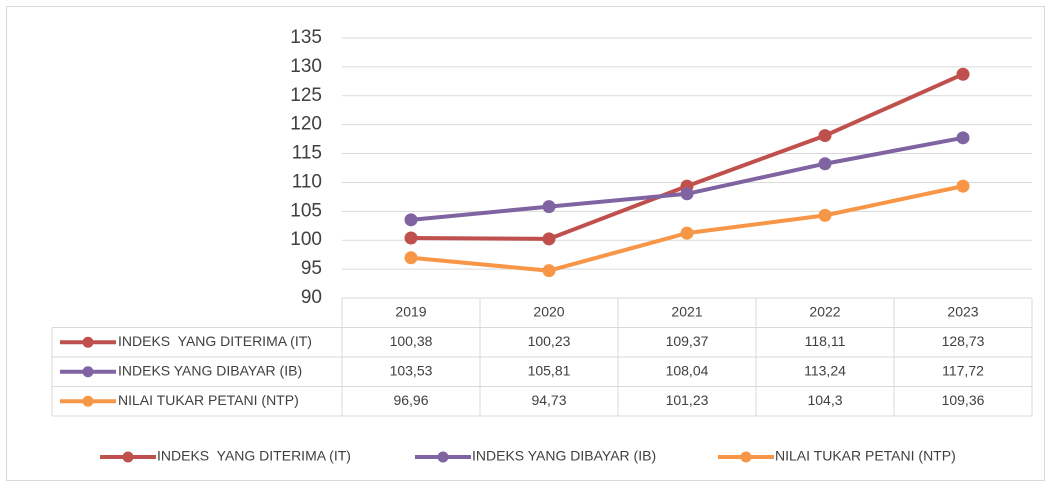  Describe the element at coordinates (686, 311) in the screenshot. I see `x-tick-label: 2021` at that location.